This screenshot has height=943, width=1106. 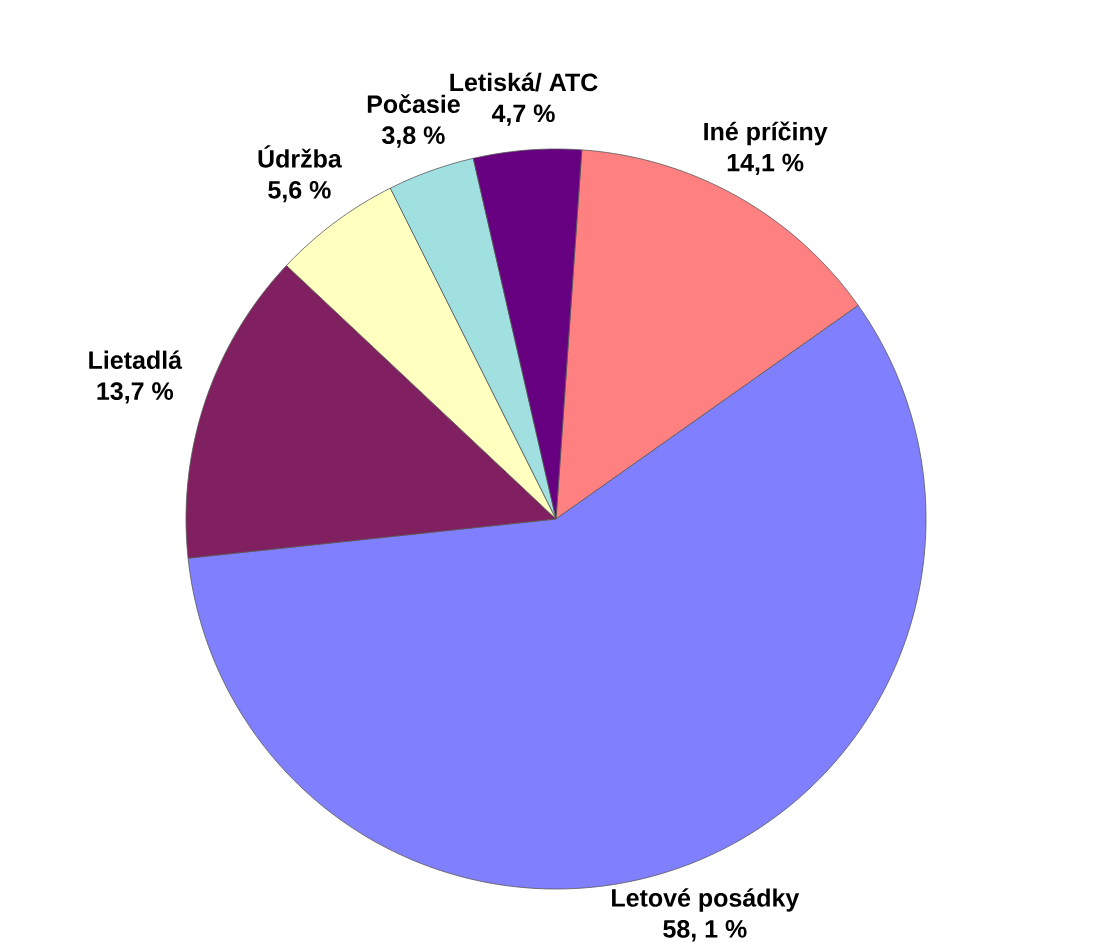 I want to click on data-label: 14,1 %, so click(x=765, y=164).